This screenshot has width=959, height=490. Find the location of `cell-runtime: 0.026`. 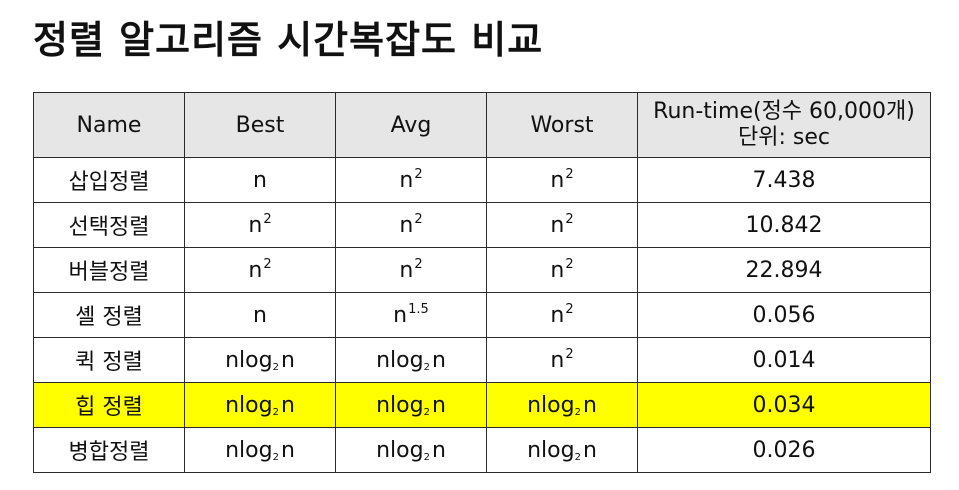

cell-runtime: 0.026 is located at coordinates (784, 450).